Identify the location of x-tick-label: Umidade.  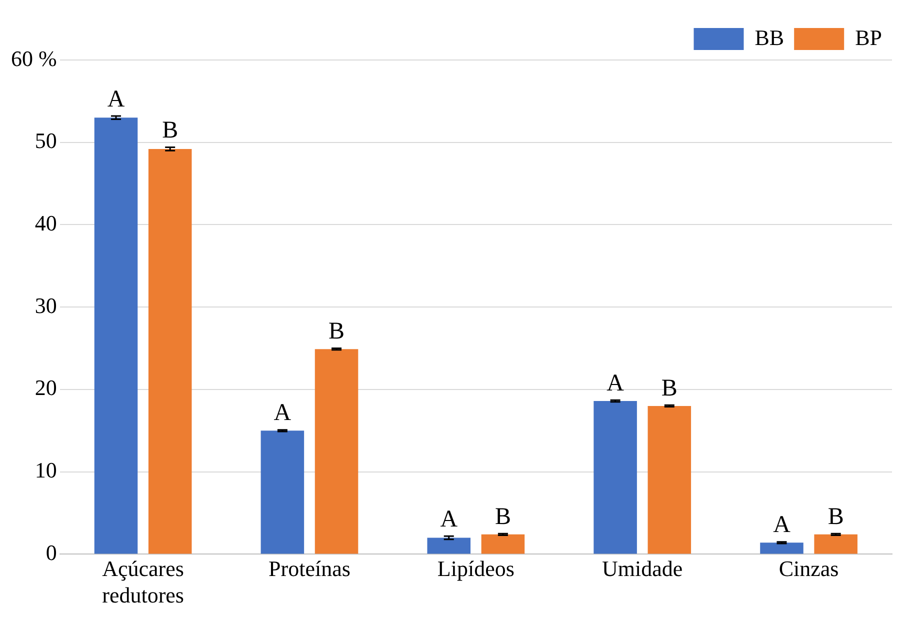
(642, 569).